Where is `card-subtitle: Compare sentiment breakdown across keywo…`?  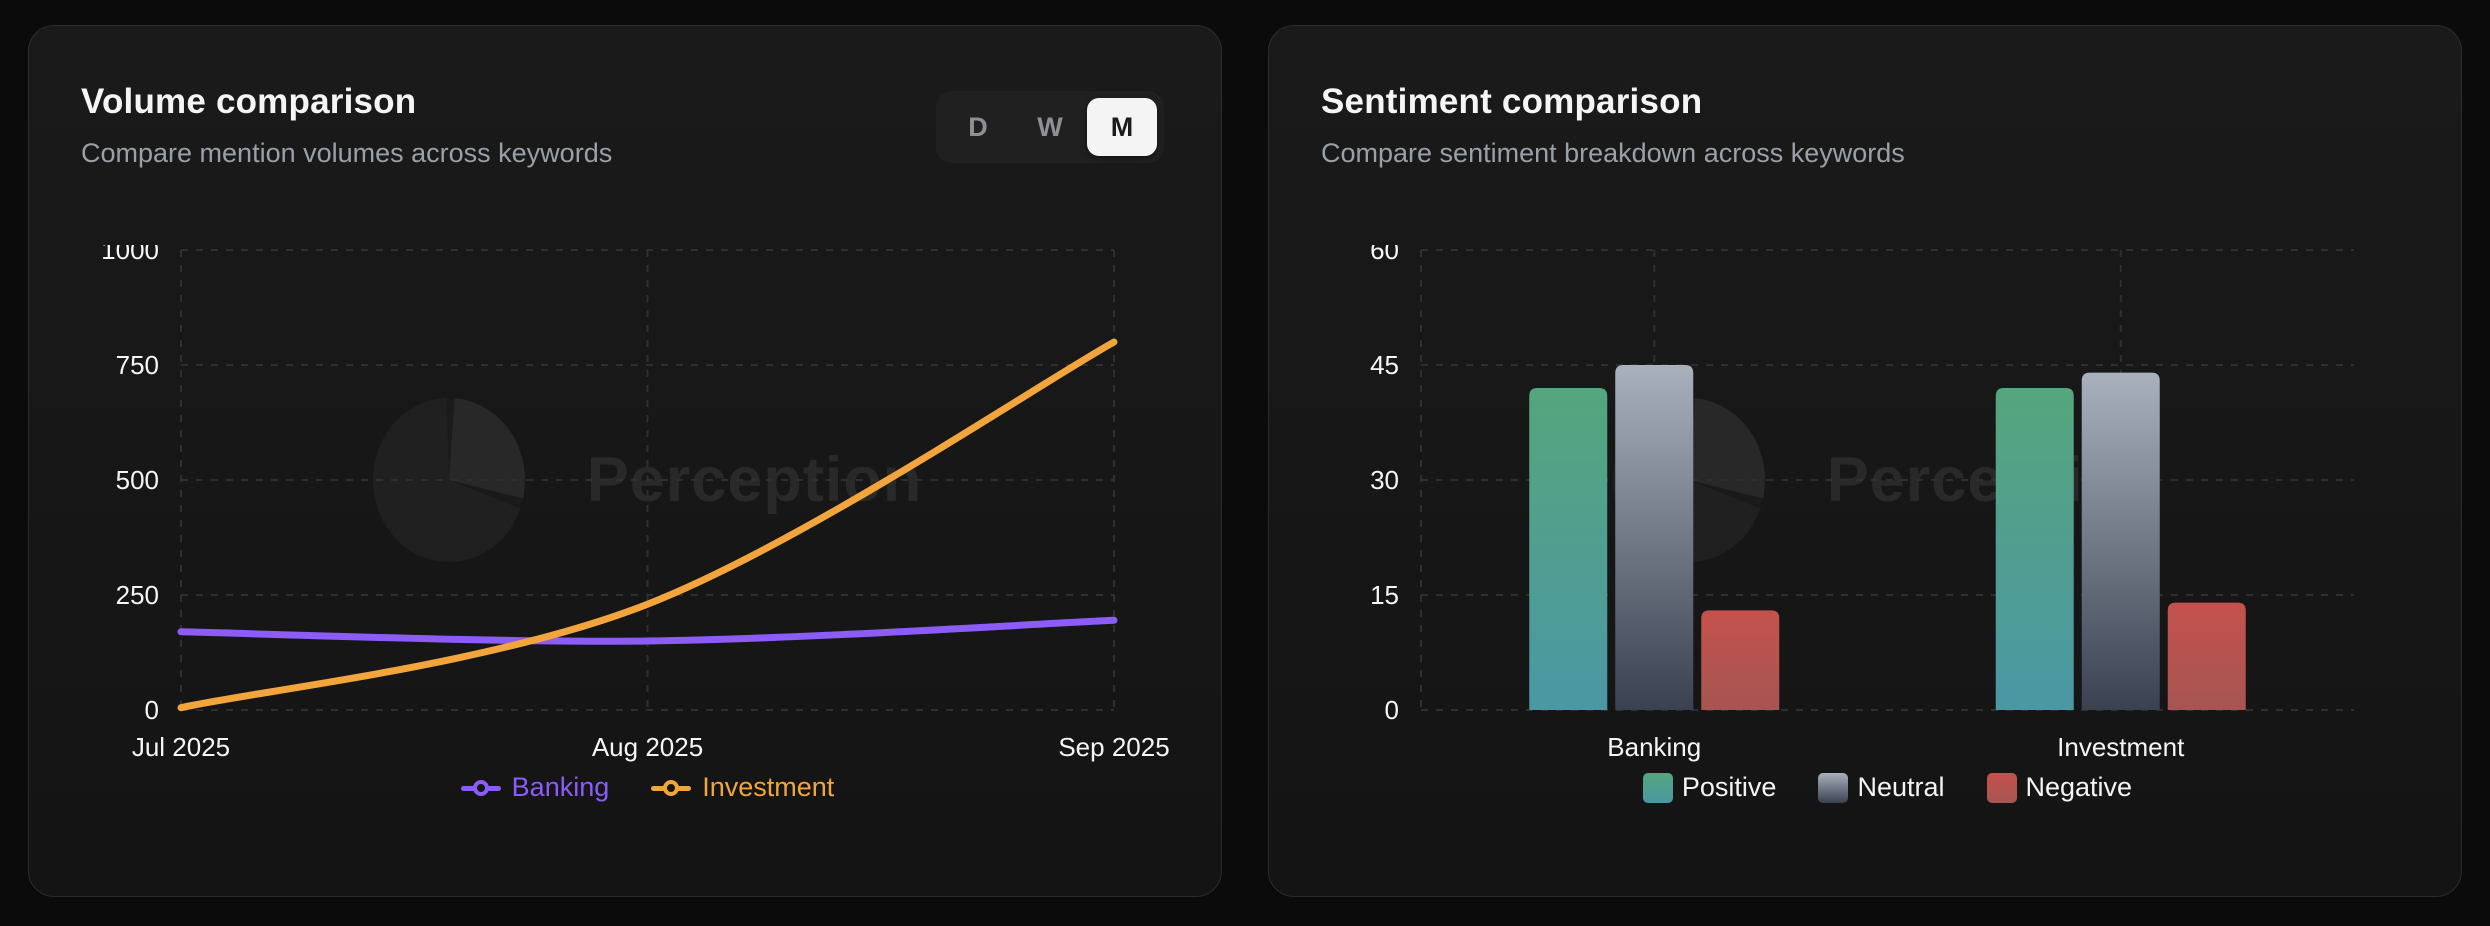 card-subtitle: Compare sentiment breakdown across keywo… is located at coordinates (1613, 153).